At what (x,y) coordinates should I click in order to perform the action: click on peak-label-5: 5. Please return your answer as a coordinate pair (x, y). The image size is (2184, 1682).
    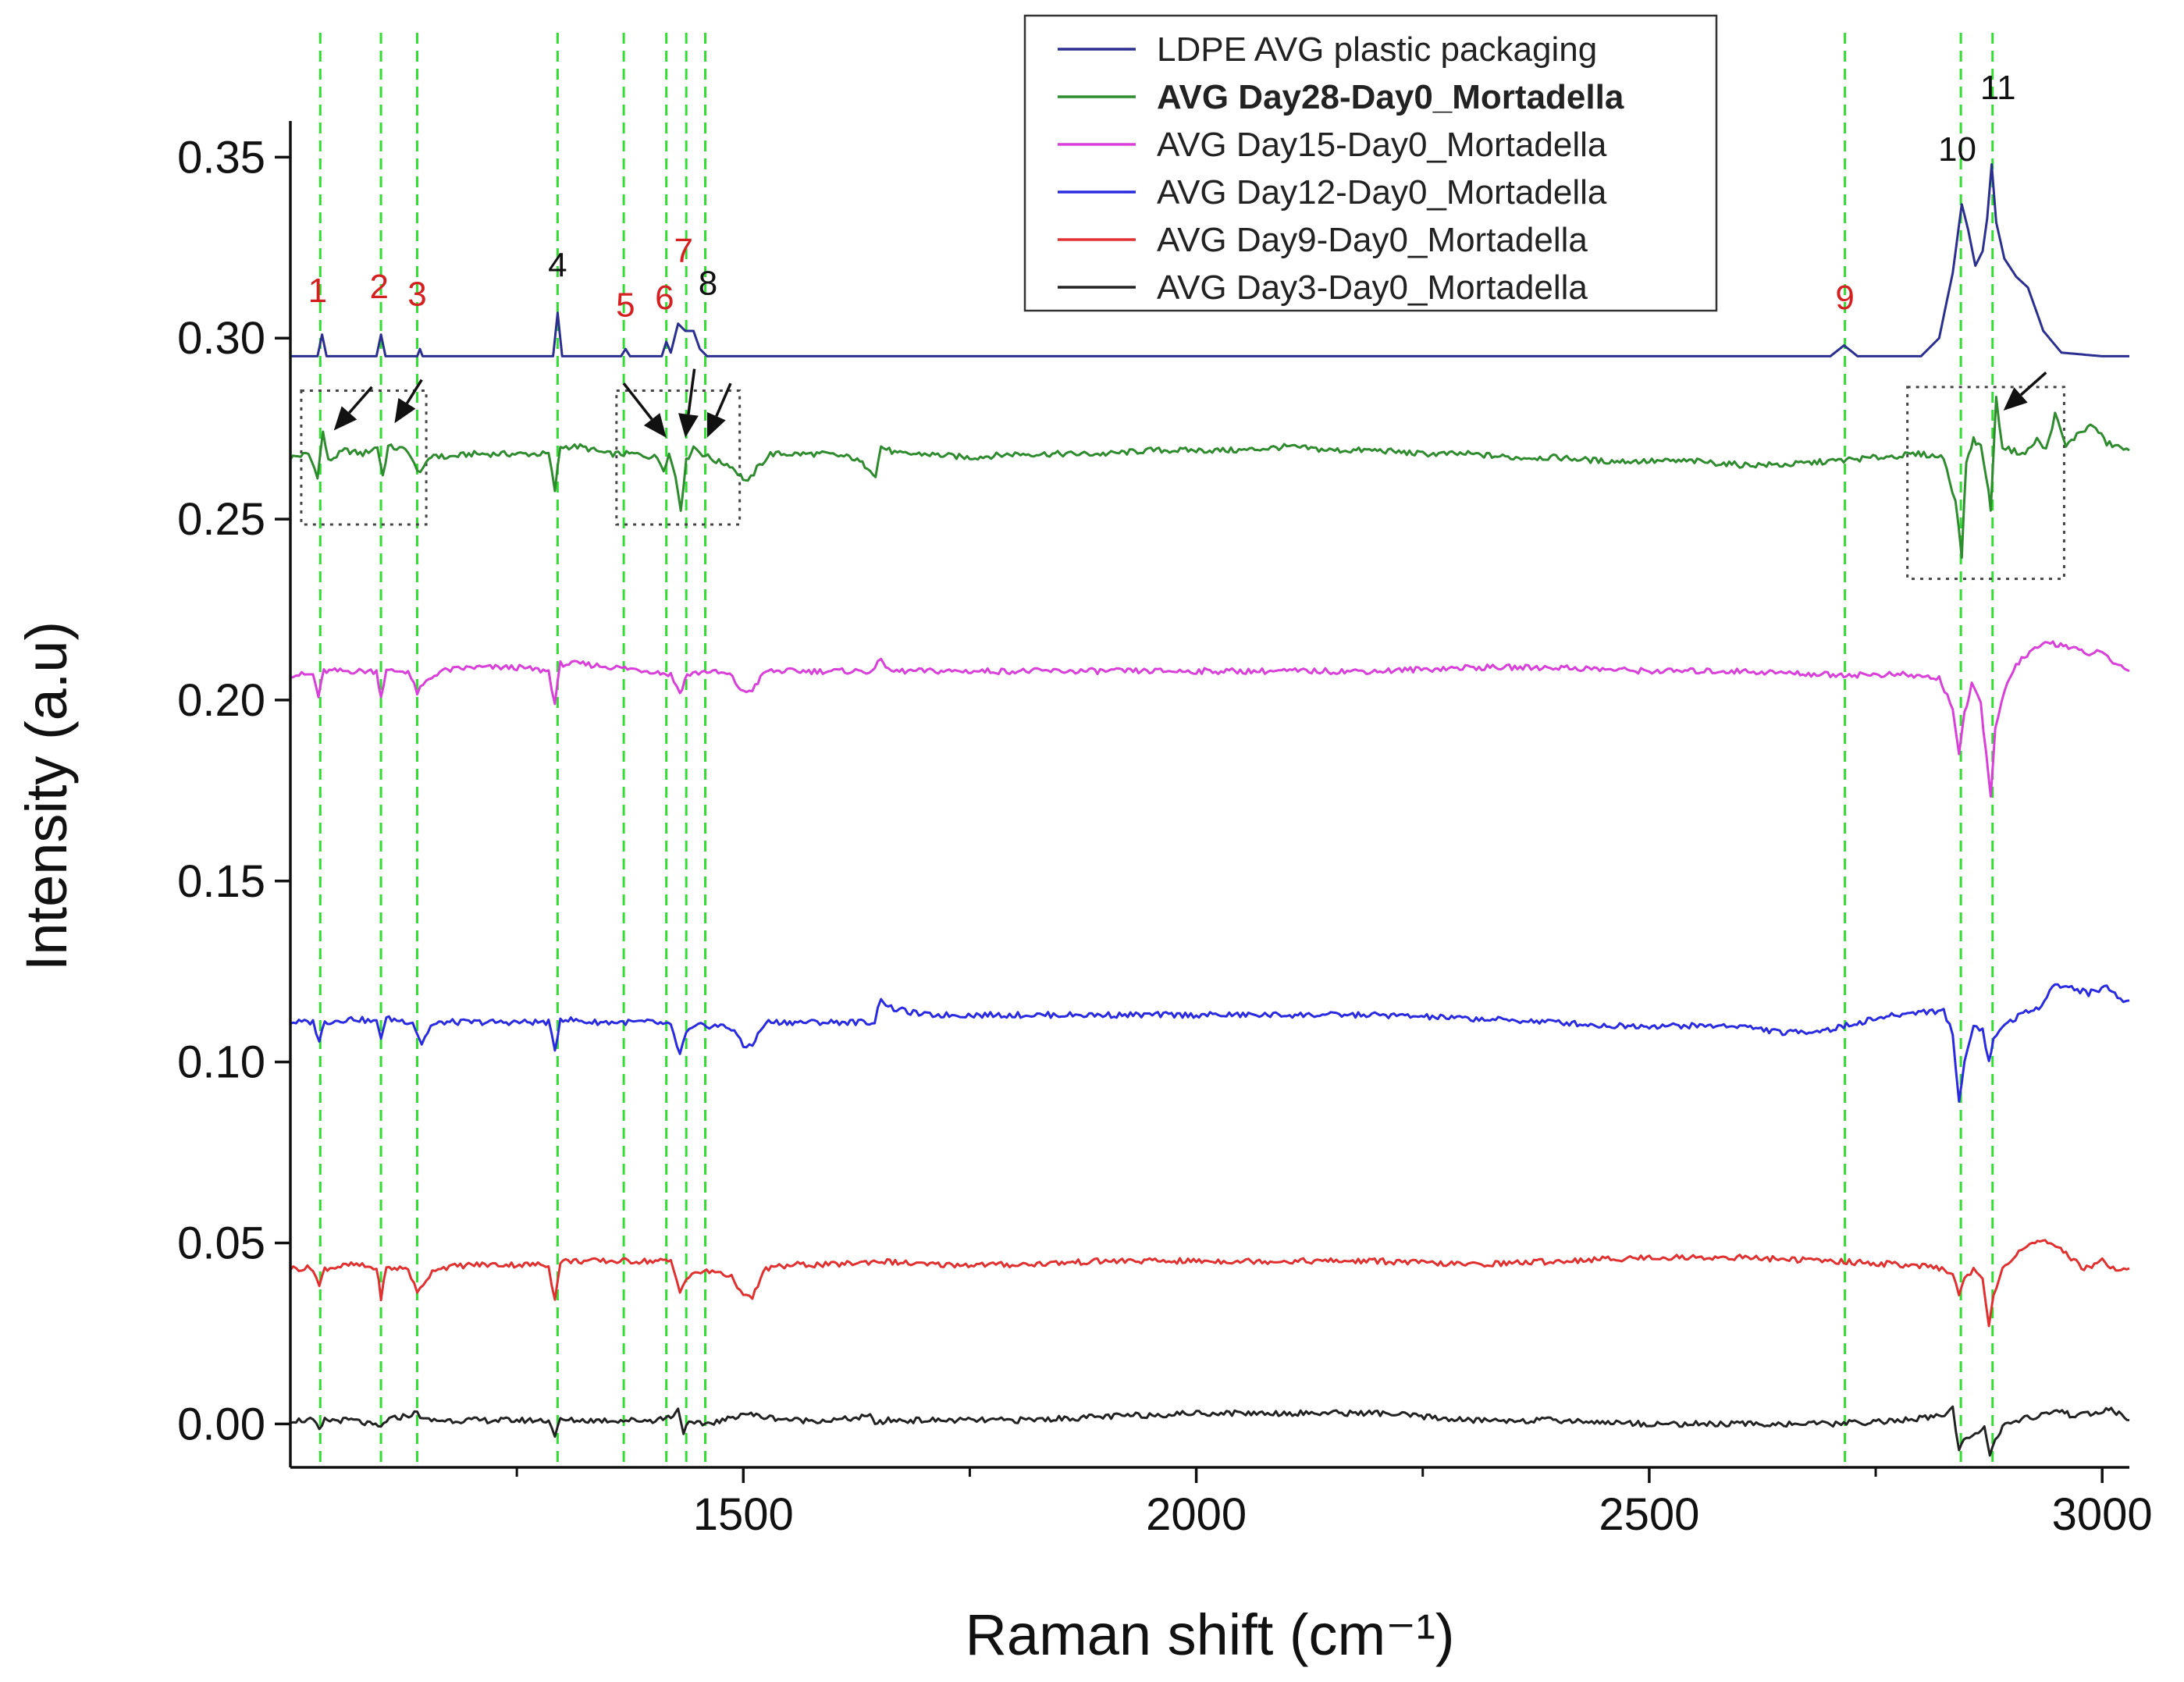
    Looking at the image, I should click on (625, 305).